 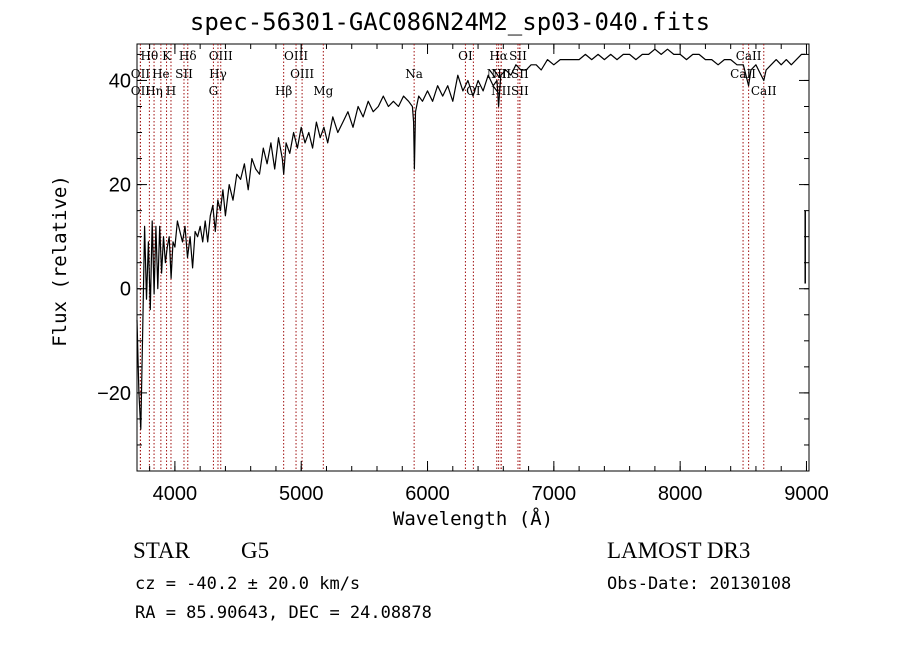 What do you see at coordinates (60, 261) in the screenshot?
I see `y-axis-label: Flux (relative)` at bounding box center [60, 261].